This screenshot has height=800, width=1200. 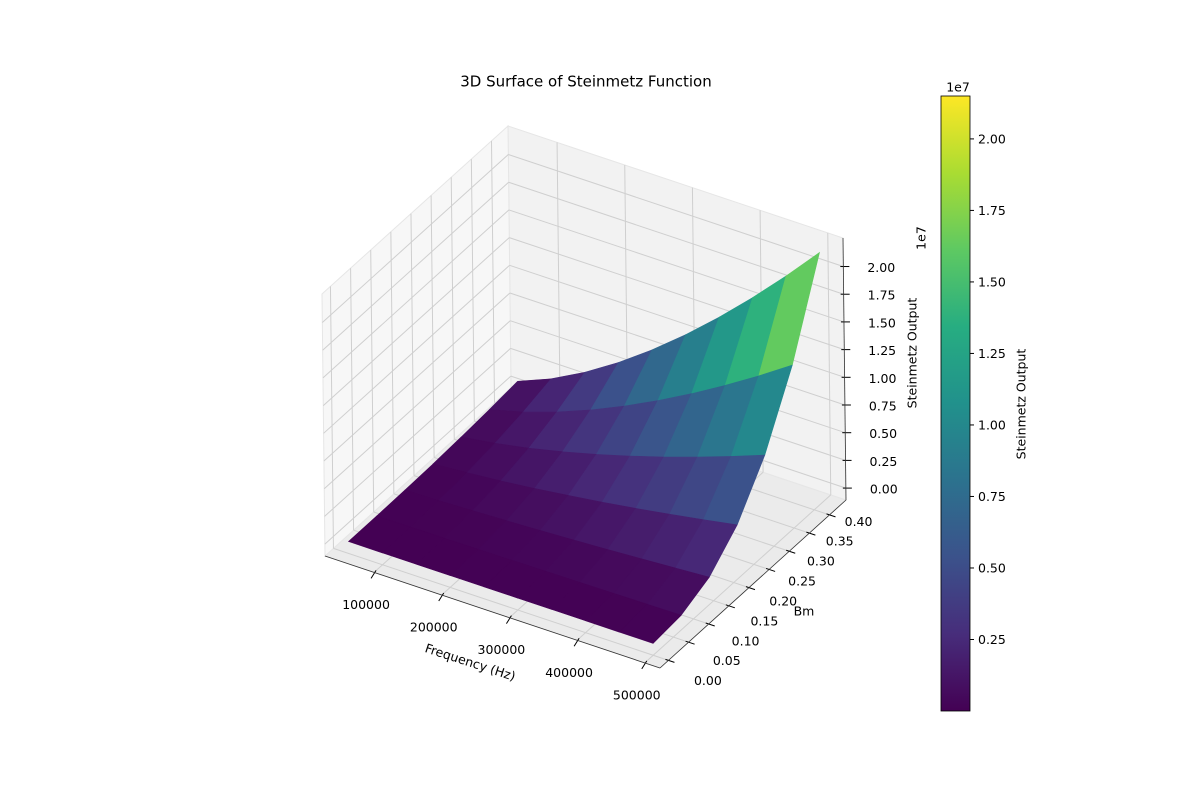 What do you see at coordinates (366, 604) in the screenshot?
I see `x-tick-label: 100000` at bounding box center [366, 604].